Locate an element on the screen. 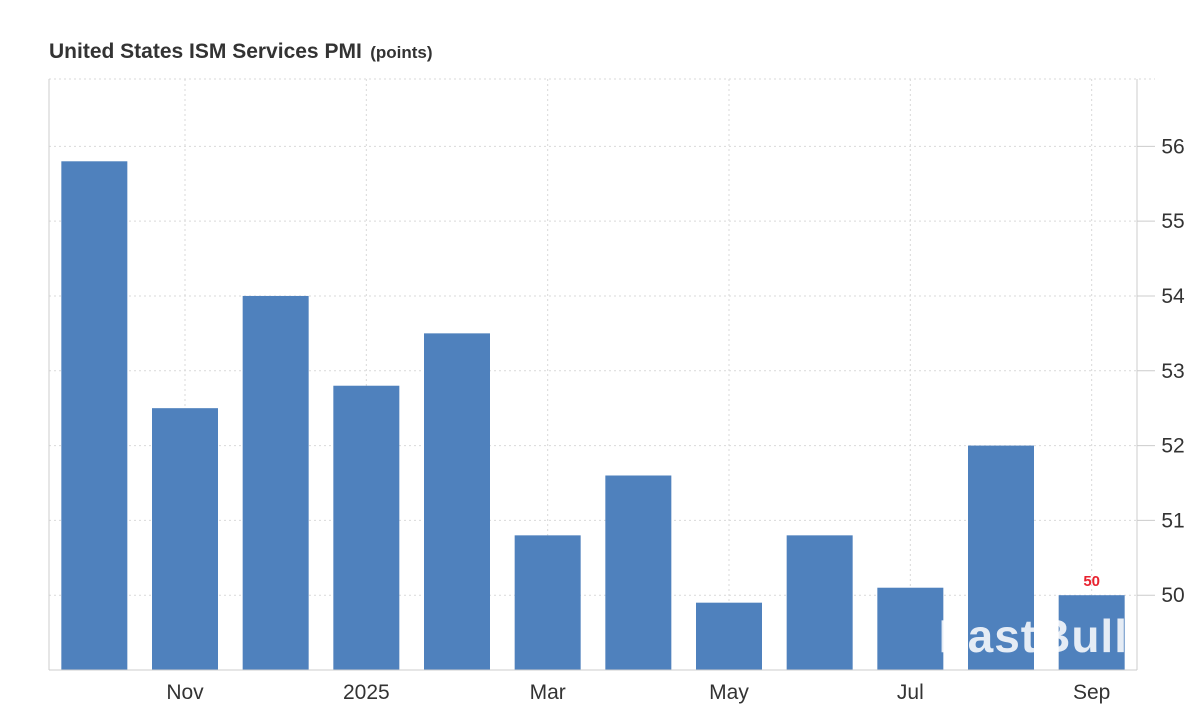 The width and height of the screenshot is (1200, 707). x-tick-label: Jul is located at coordinates (910, 692).